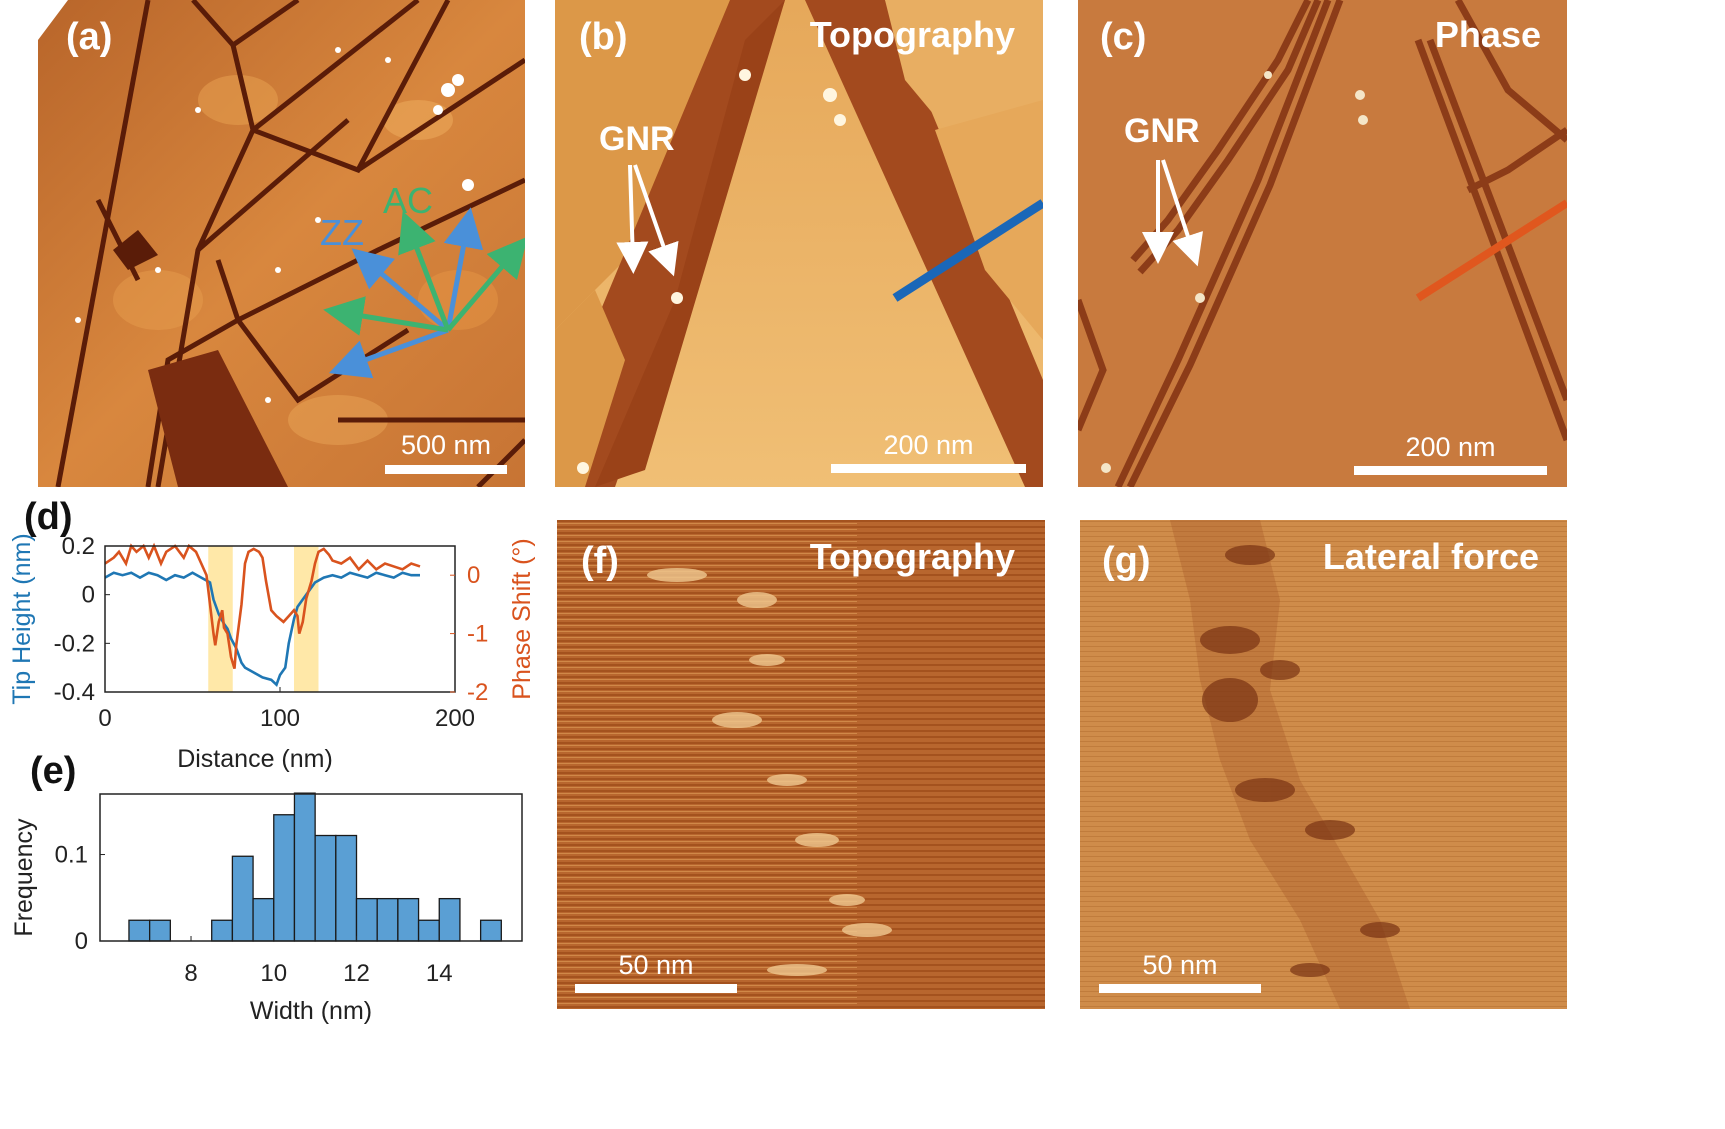 This screenshot has width=1725, height=1129. Describe the element at coordinates (522, 618) in the screenshot. I see `y-right-axis-label: Phase Shift (°)` at that location.